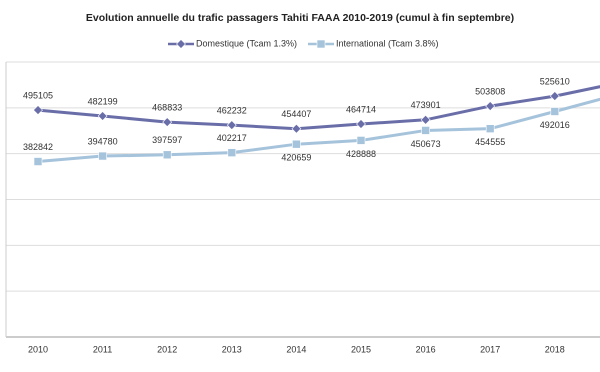 The width and height of the screenshot is (600, 372). Describe the element at coordinates (490, 142) in the screenshot. I see `data-label: 454555` at that location.